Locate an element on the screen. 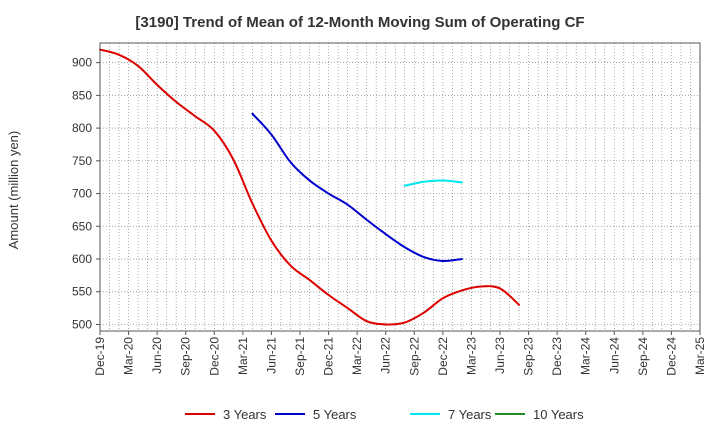  y-tick-label: 650 is located at coordinates (82, 226).